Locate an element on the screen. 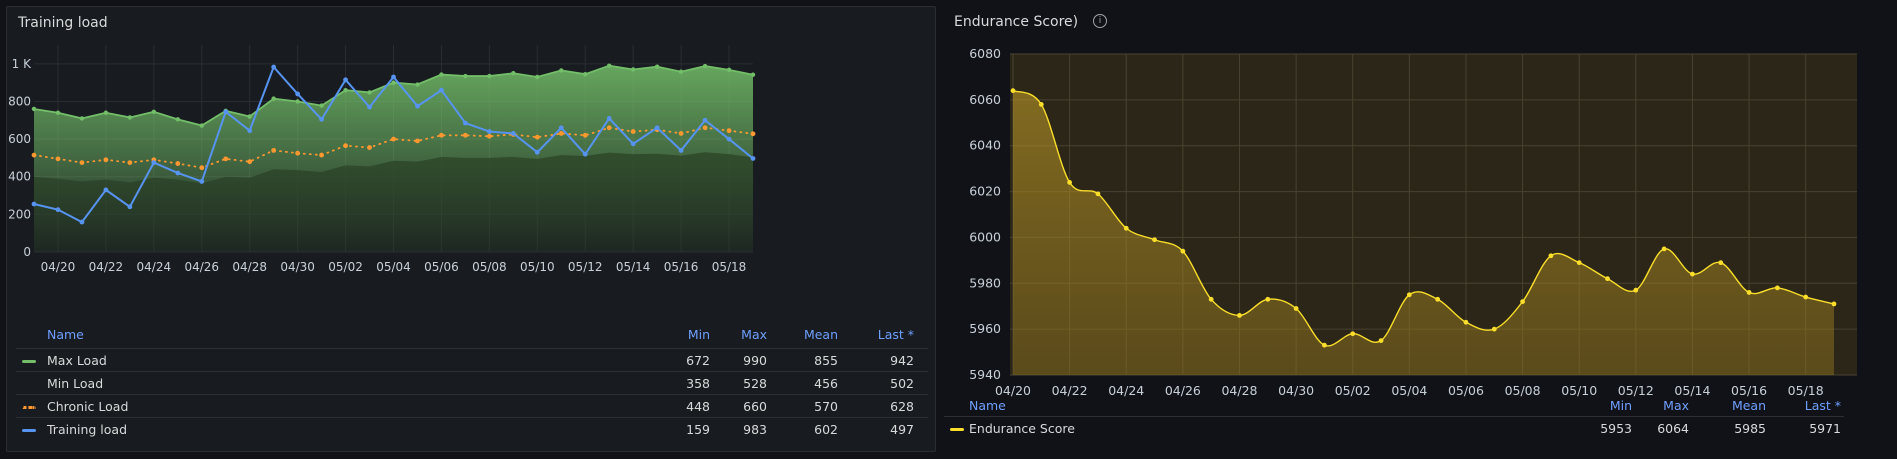 This screenshot has height=459, width=1897. info-icon: i is located at coordinates (1100, 21).